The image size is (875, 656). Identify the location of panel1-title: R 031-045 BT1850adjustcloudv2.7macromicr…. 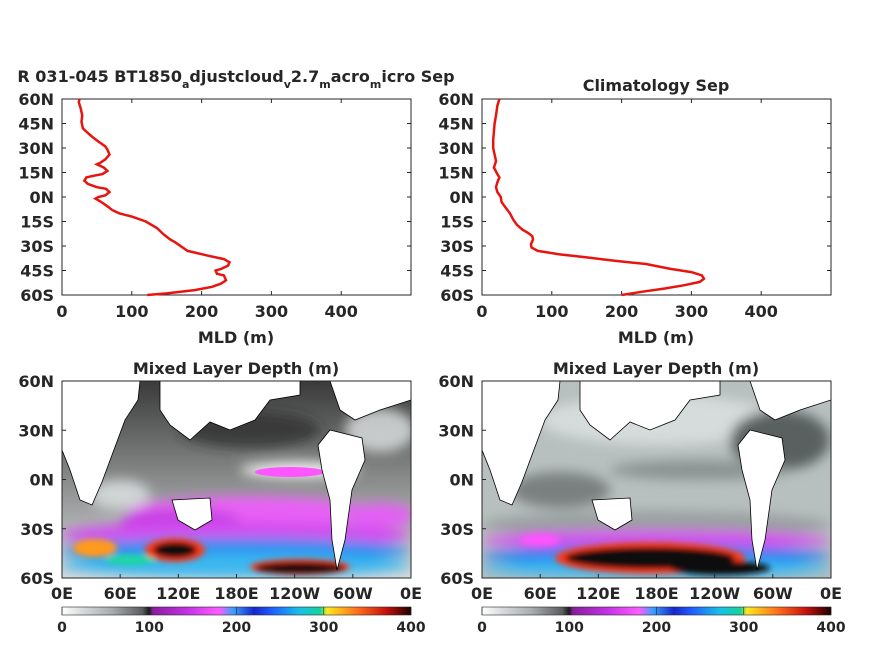
(235, 79).